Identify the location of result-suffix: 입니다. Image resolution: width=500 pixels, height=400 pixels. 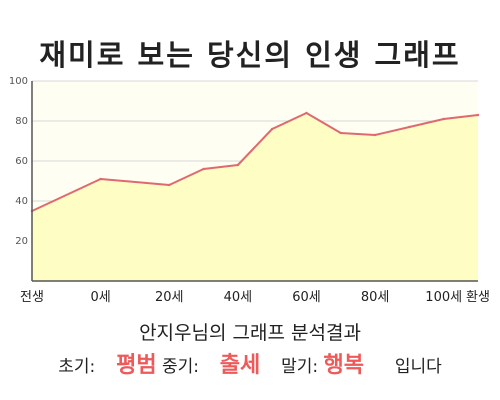
(418, 367).